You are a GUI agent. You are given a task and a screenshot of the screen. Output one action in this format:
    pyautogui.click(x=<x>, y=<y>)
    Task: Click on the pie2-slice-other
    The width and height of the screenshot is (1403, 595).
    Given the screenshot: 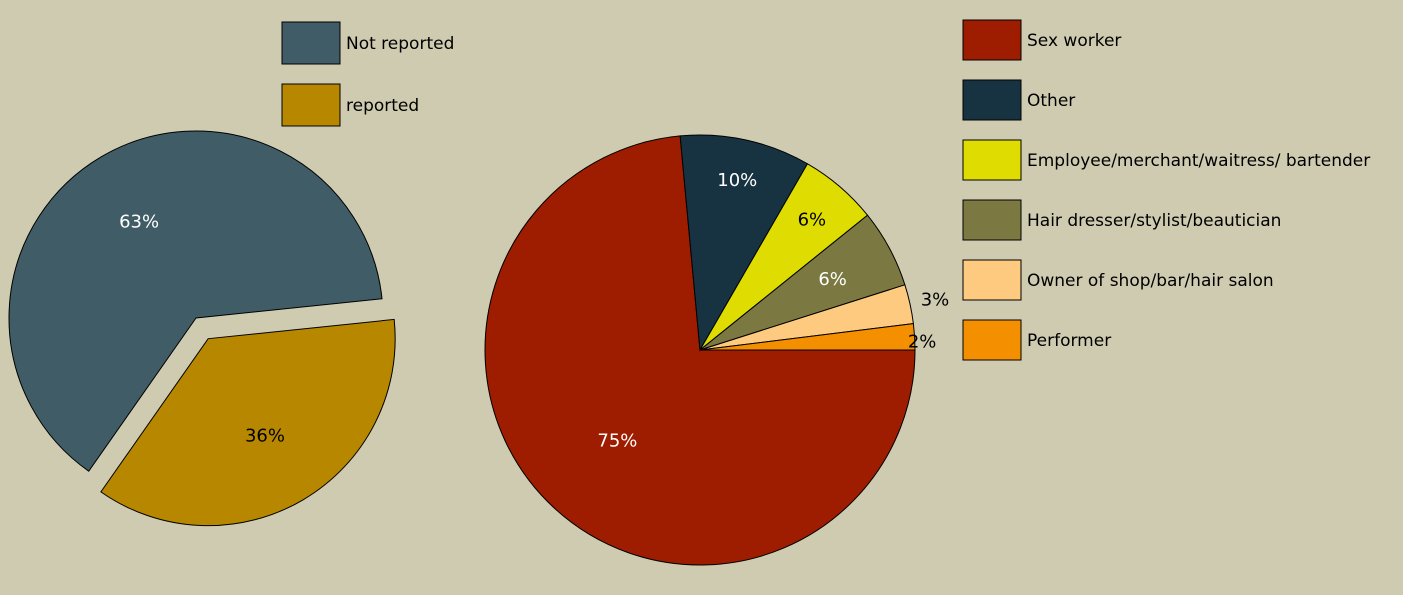 What is the action you would take?
    pyautogui.click(x=744, y=243)
    